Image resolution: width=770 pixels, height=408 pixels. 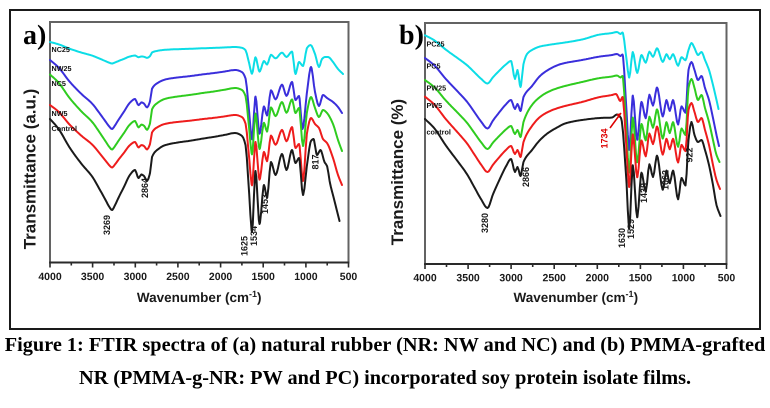 I want to click on svg-text: 3280, so click(x=485, y=223).